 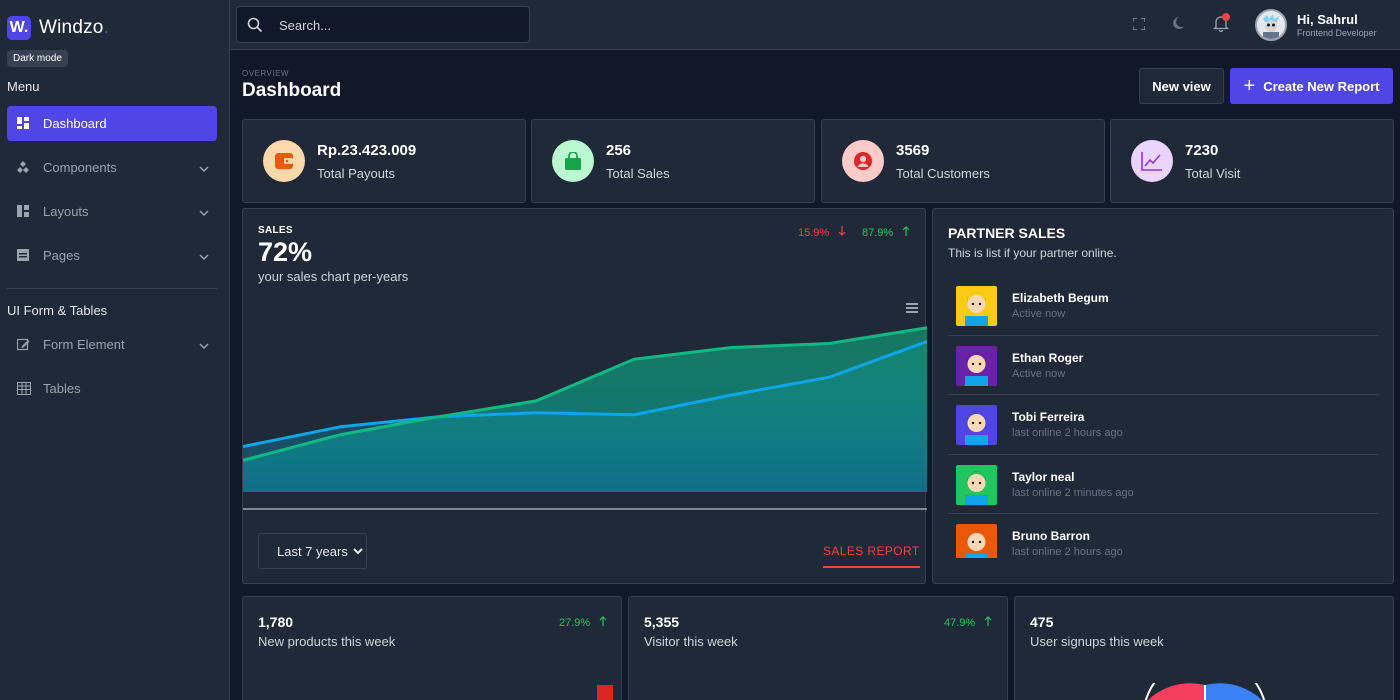 I want to click on stat-label: Total Payouts, so click(x=356, y=173).